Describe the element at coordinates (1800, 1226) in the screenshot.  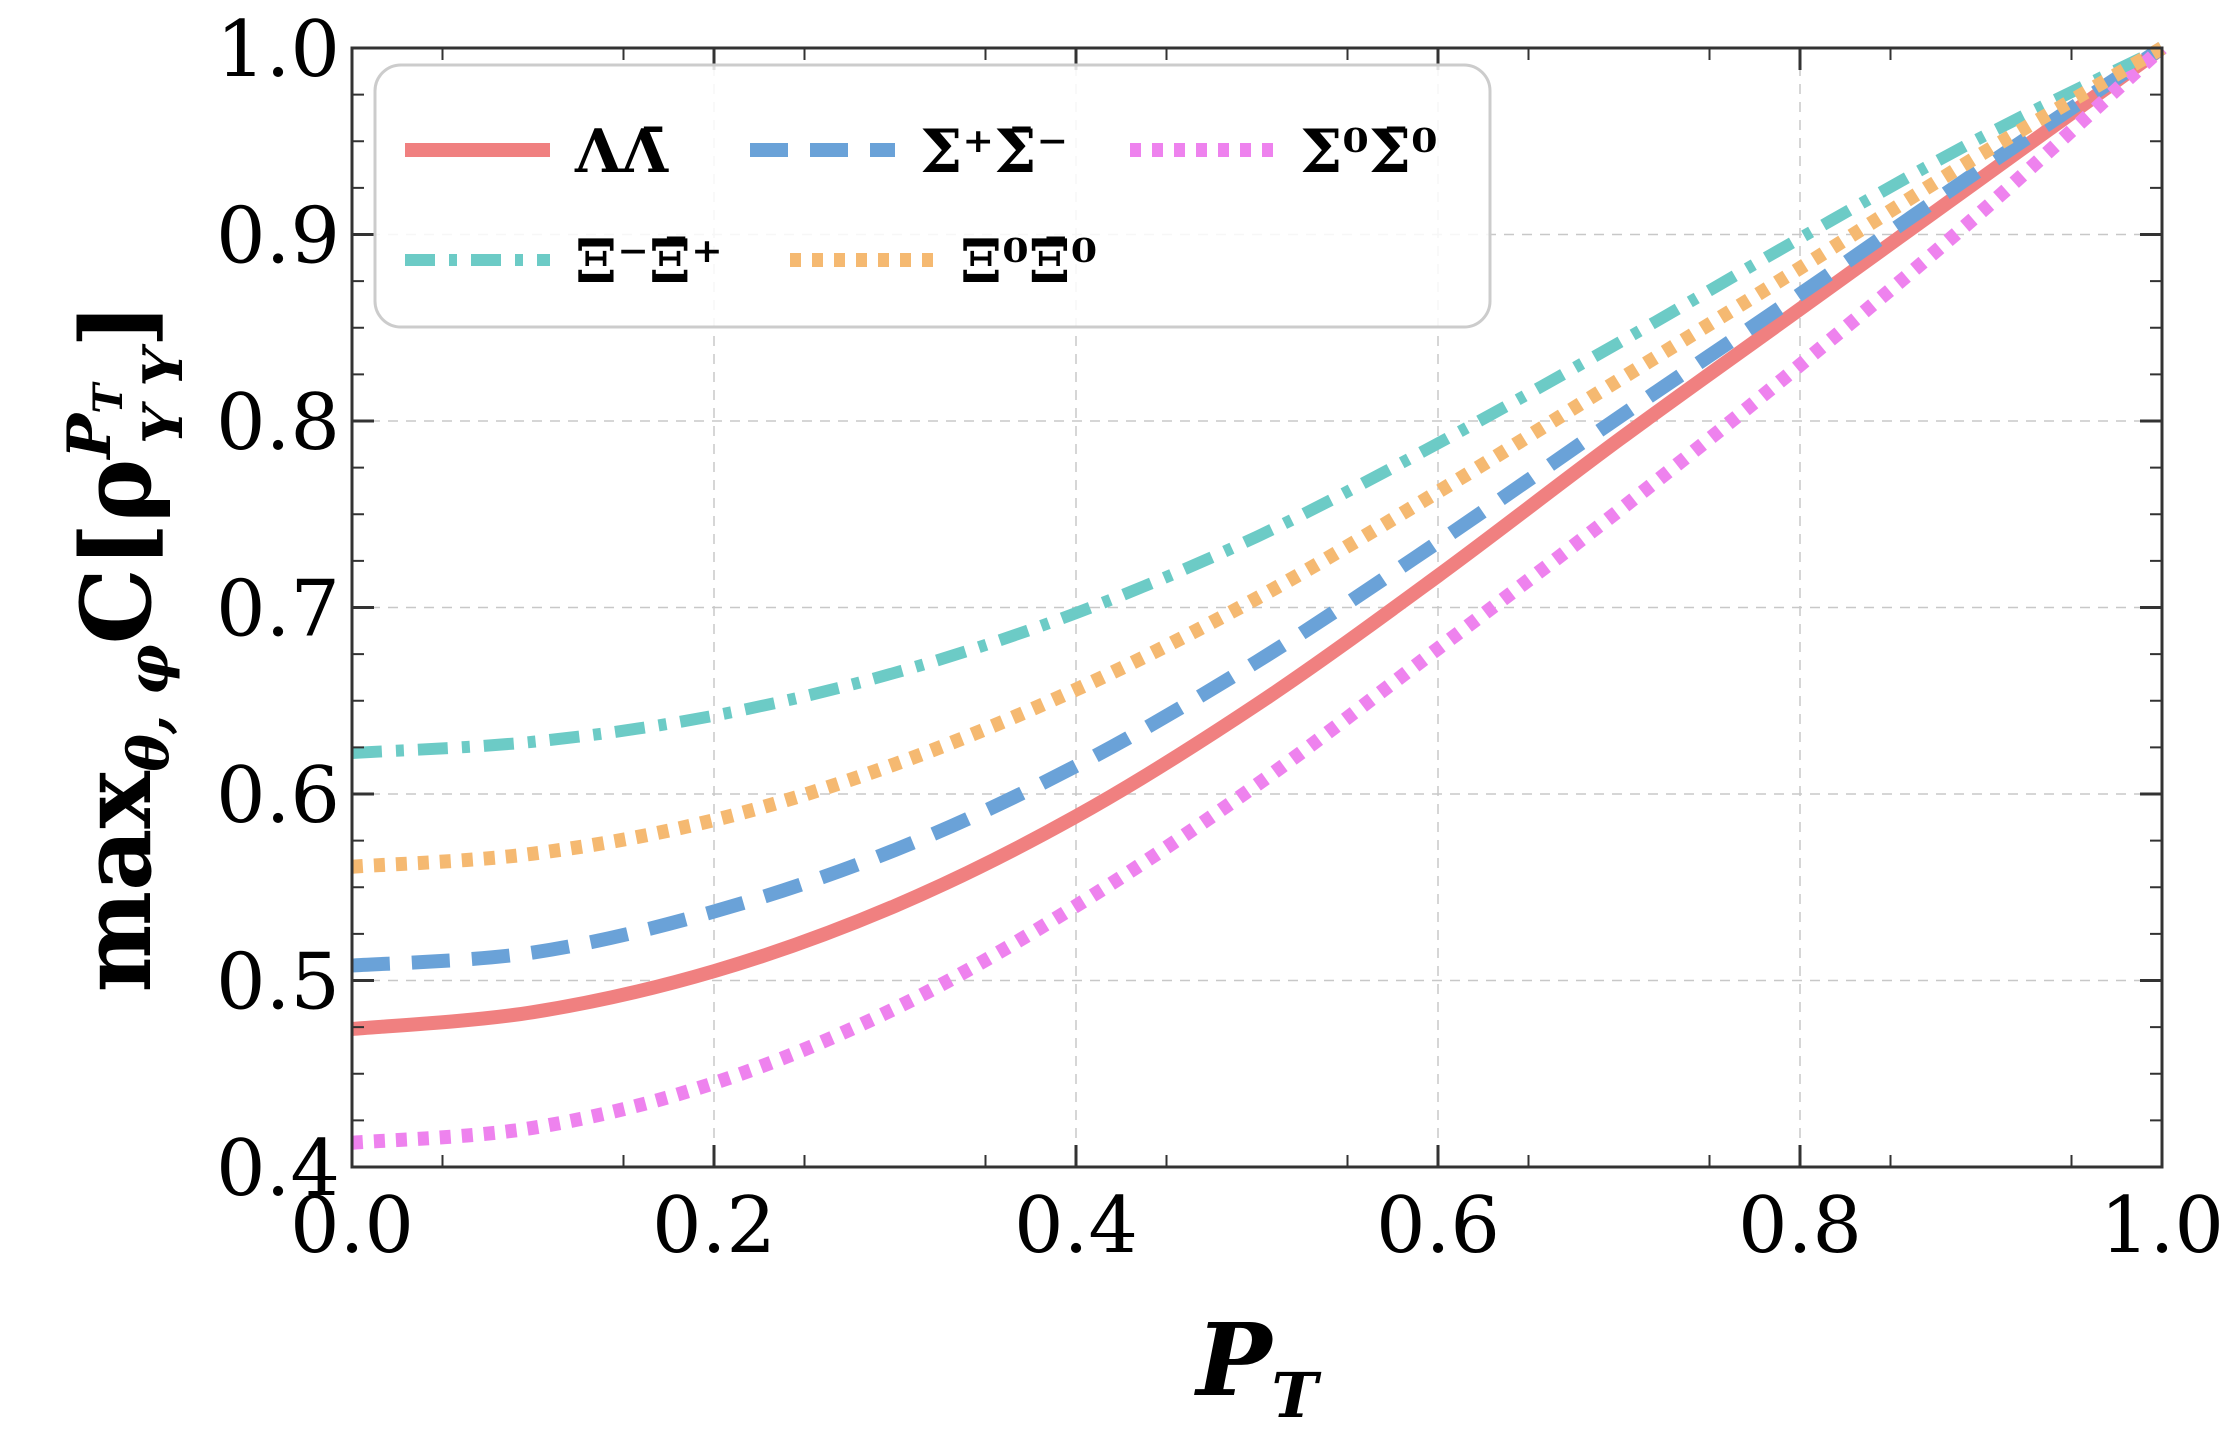
I see `x-tick-label: 0.8` at that location.